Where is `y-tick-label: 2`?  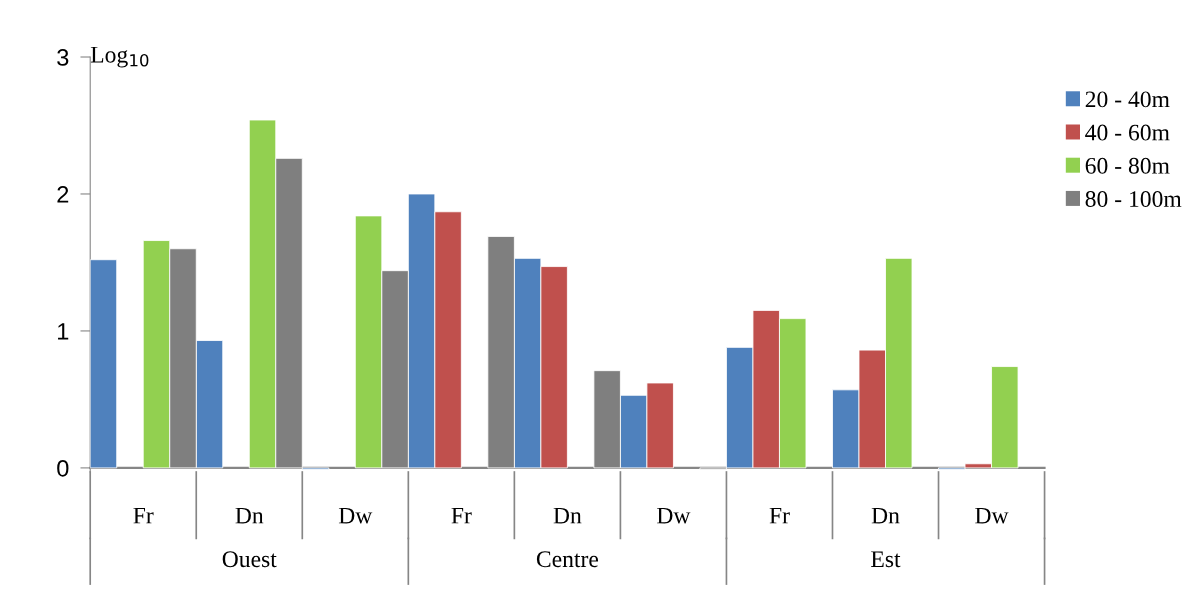 y-tick-label: 2 is located at coordinates (63, 194).